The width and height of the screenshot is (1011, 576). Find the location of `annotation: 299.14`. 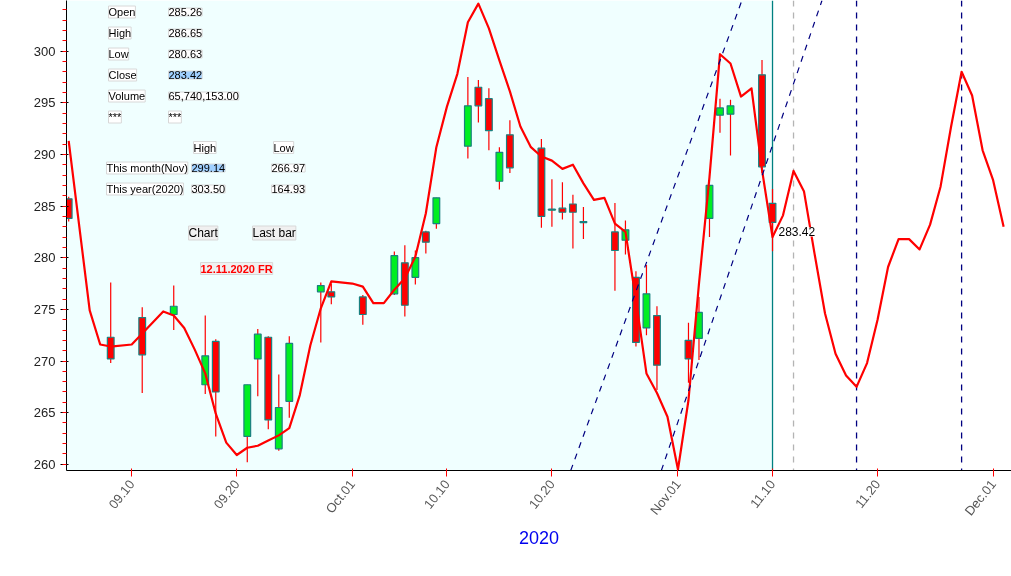

annotation: 299.14 is located at coordinates (208, 168).